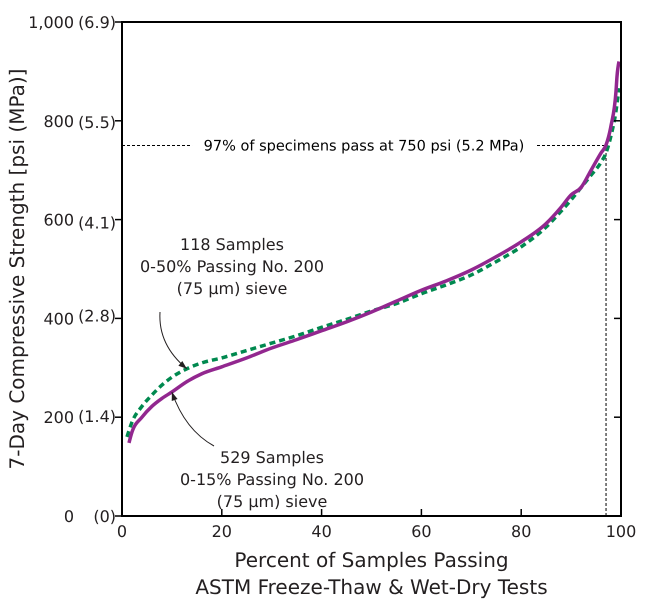  Describe the element at coordinates (371, 573) in the screenshot. I see `x-axis-title: Percent of Samples Passing ASTM Freeze-Thaw & Wet-Dry Tests` at that location.